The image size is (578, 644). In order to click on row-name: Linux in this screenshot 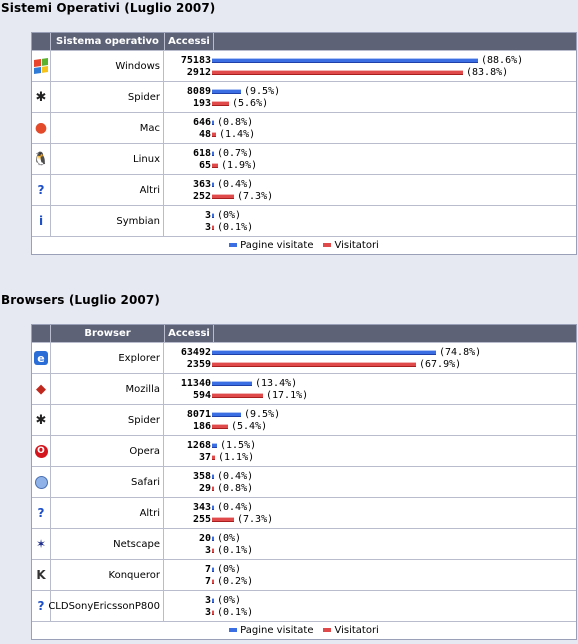, I will do `click(107, 159)`.